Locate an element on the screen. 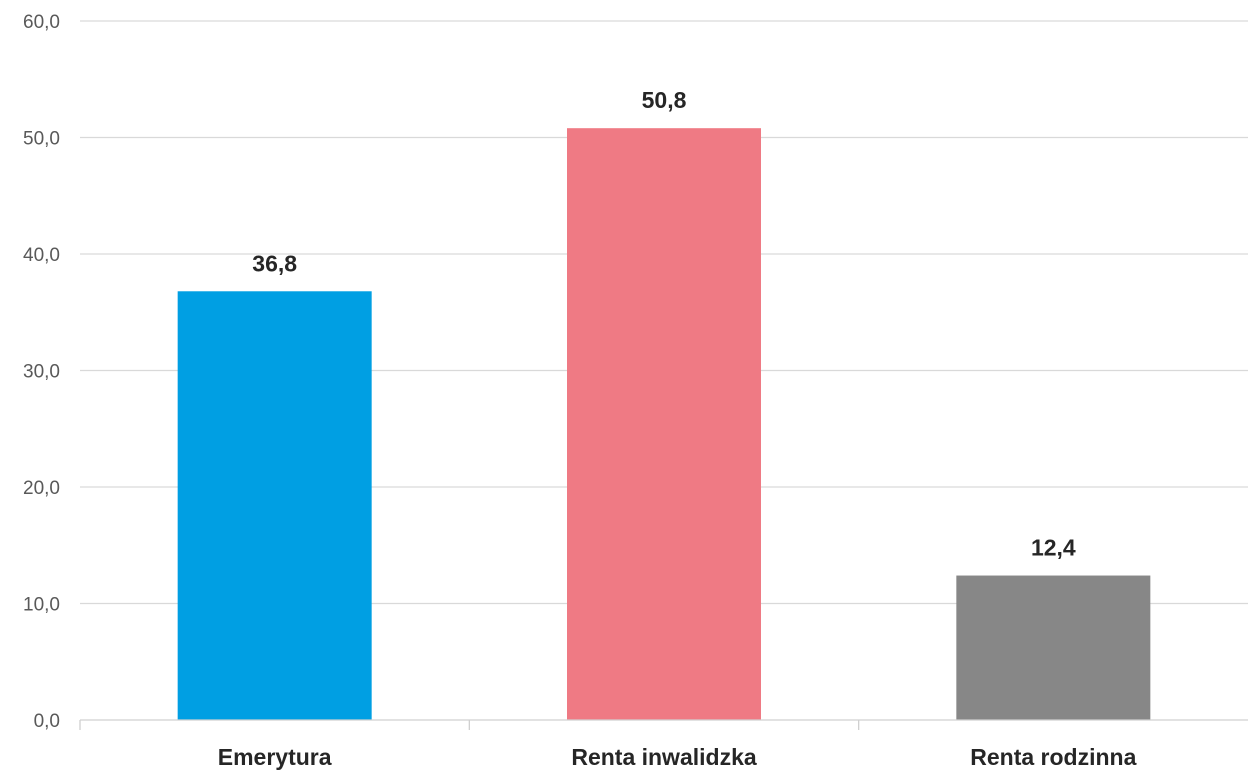 The image size is (1248, 776). data-label: 12,4 is located at coordinates (1053, 548).